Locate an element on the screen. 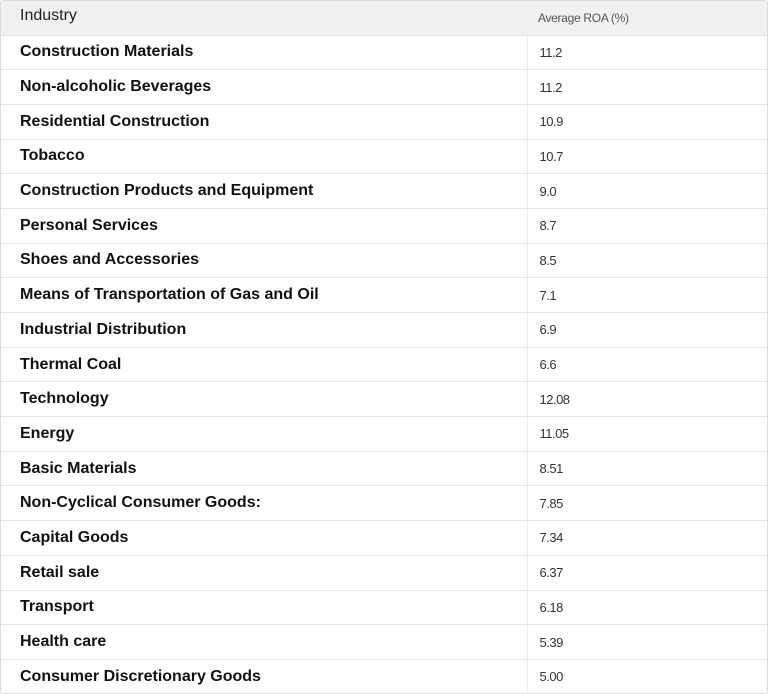  table-row: Residential Construction 10.9 is located at coordinates (384, 122).